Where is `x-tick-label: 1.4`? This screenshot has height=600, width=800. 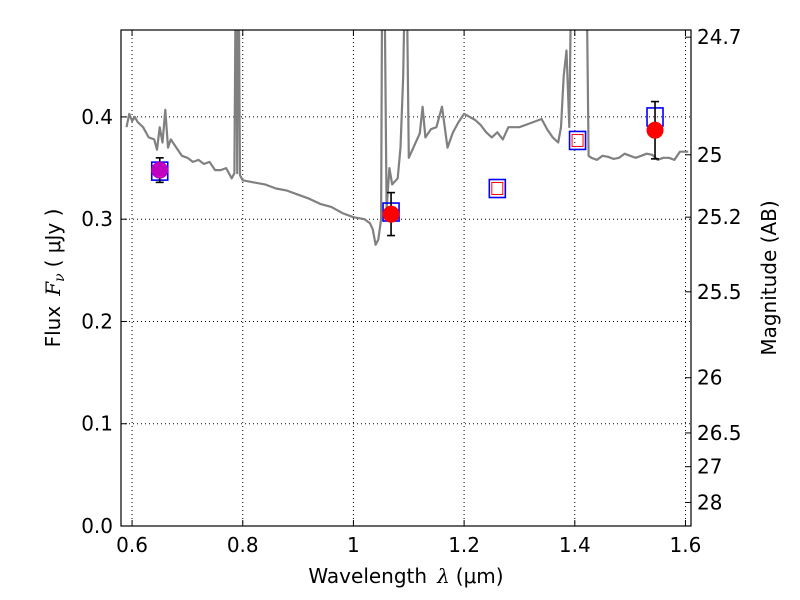 x-tick-label: 1.4 is located at coordinates (575, 545).